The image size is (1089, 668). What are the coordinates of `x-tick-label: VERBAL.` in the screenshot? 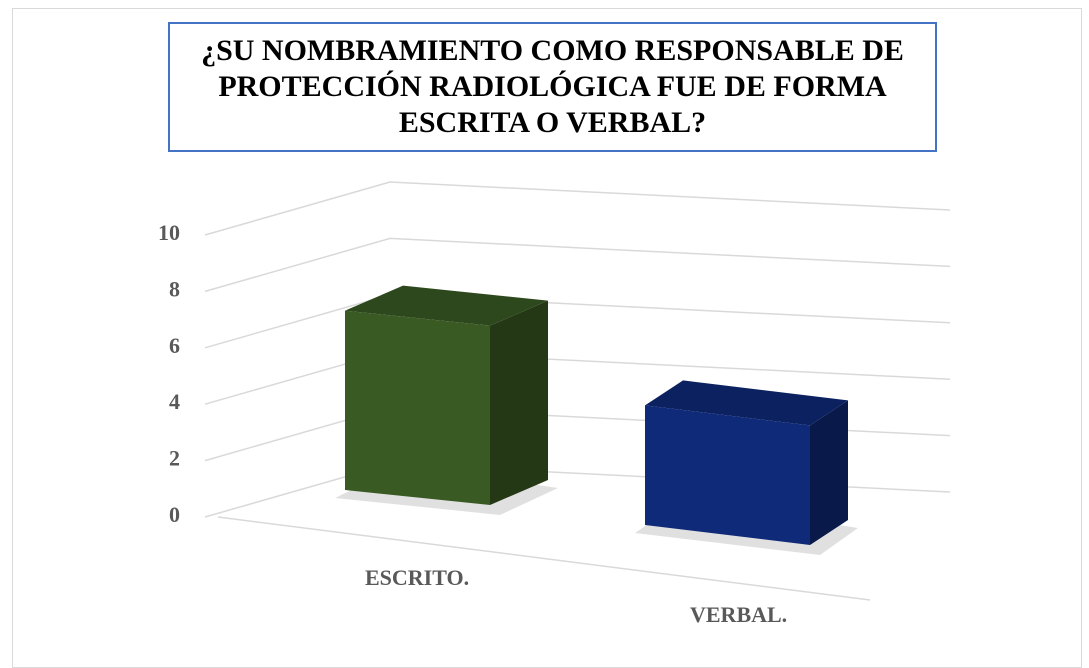 It's located at (738, 614).